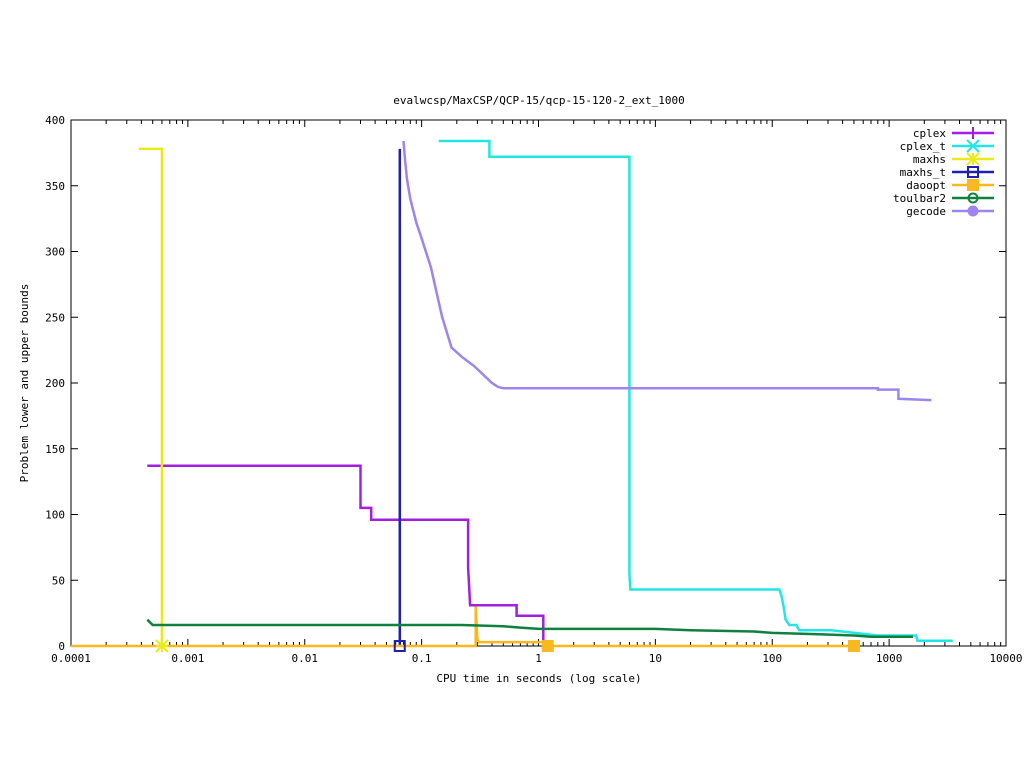 The height and width of the screenshot is (773, 1024). What do you see at coordinates (55, 317) in the screenshot?
I see `y-tick-label: 250` at bounding box center [55, 317].